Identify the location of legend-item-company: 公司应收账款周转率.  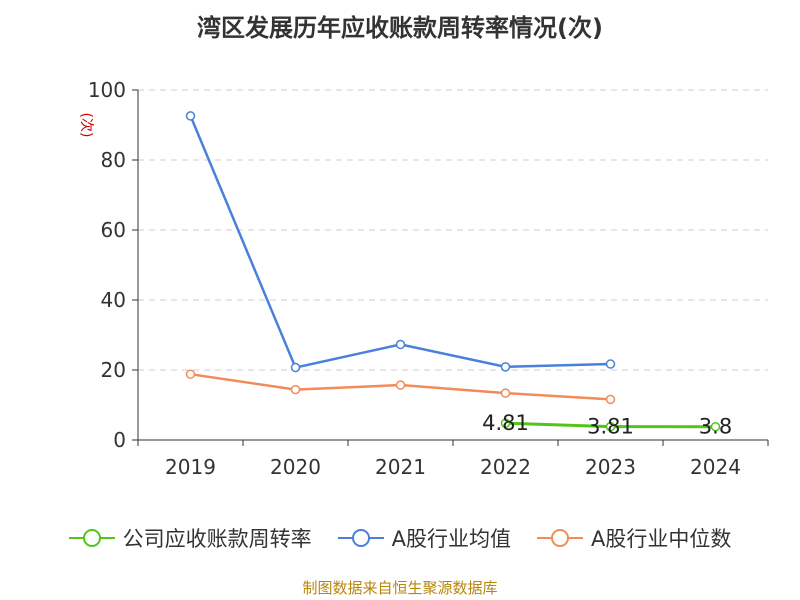
(190, 538).